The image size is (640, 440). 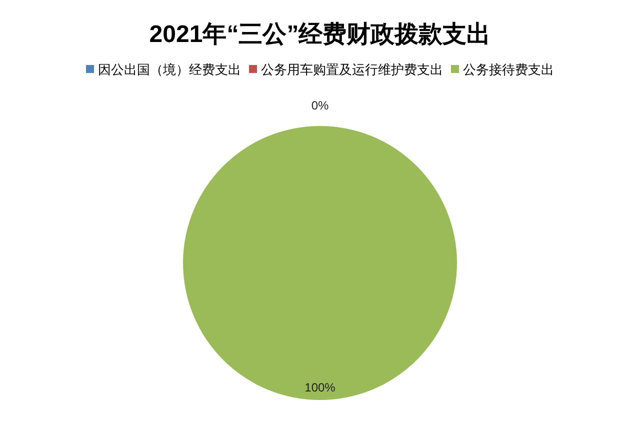 I want to click on data-label: 100%, so click(x=320, y=387).